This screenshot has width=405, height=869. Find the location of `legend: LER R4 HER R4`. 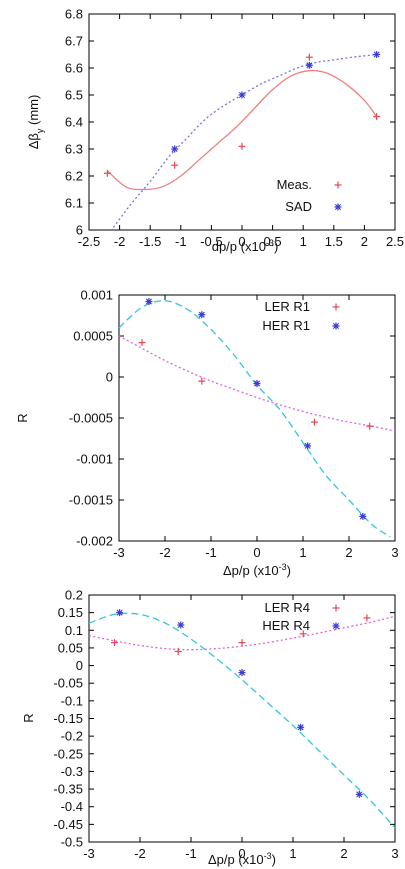

legend: LER R4 HER R4 is located at coordinates (301, 616).